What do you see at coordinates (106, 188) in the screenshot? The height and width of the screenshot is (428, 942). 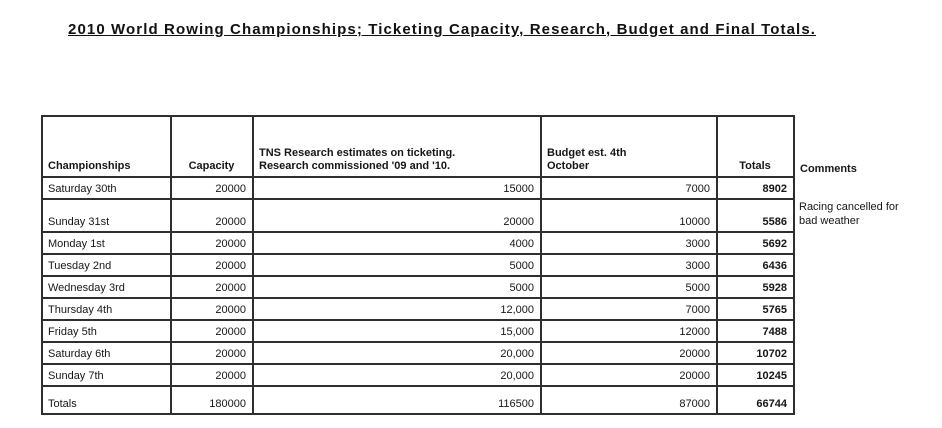 I see `cell-day: Saturday 30th` at bounding box center [106, 188].